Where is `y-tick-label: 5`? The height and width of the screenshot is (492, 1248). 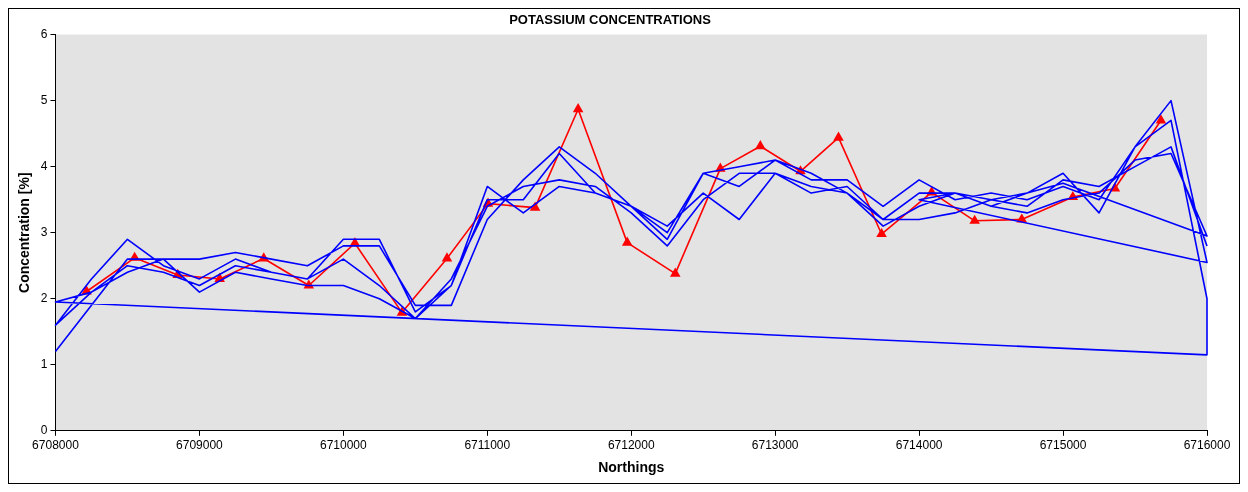 y-tick-label: 5 is located at coordinates (44, 99).